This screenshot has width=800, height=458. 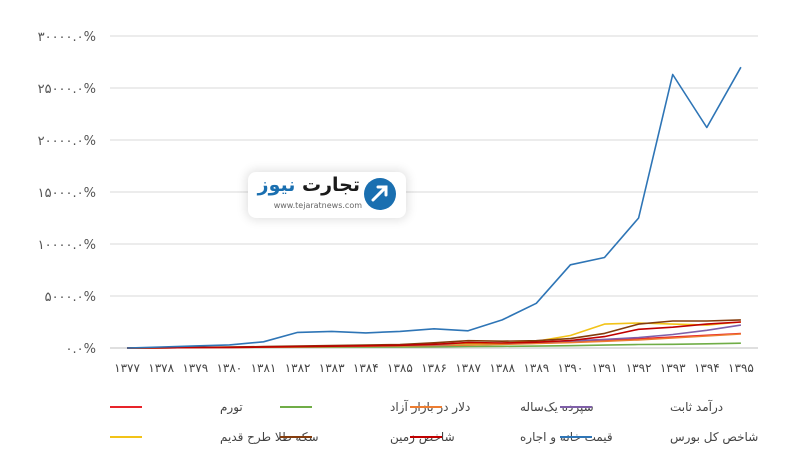 What do you see at coordinates (380, 194) in the screenshot?
I see `logo-emblem-icon` at bounding box center [380, 194].